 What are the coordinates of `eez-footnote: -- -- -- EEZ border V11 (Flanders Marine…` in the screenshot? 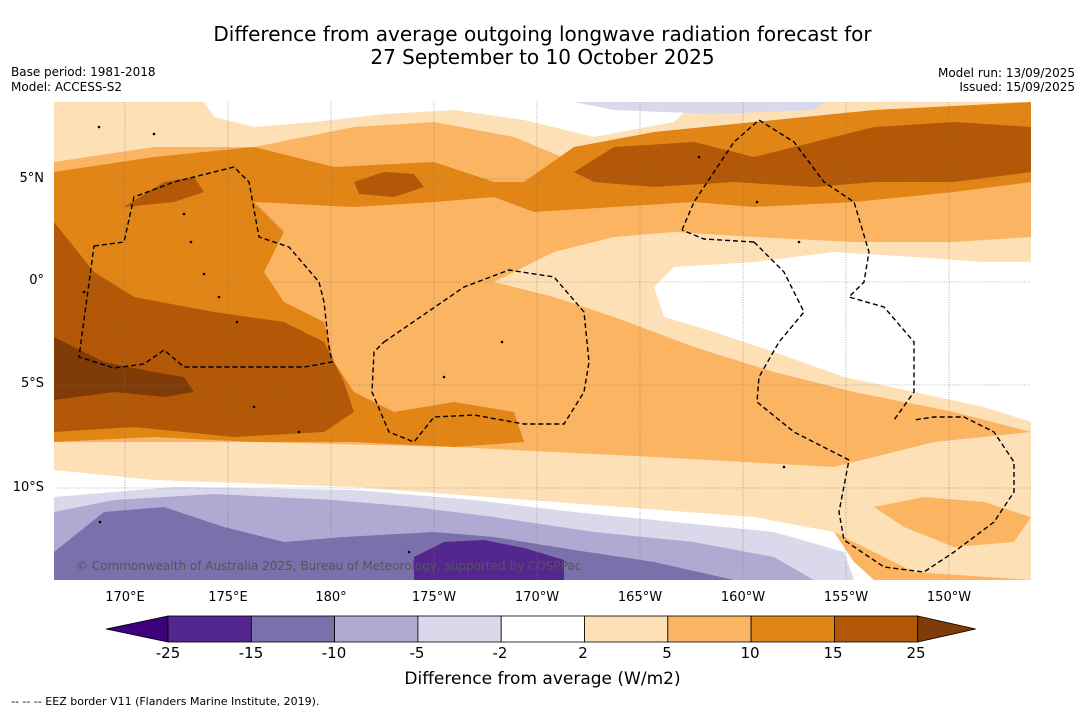 It's located at (165, 701).